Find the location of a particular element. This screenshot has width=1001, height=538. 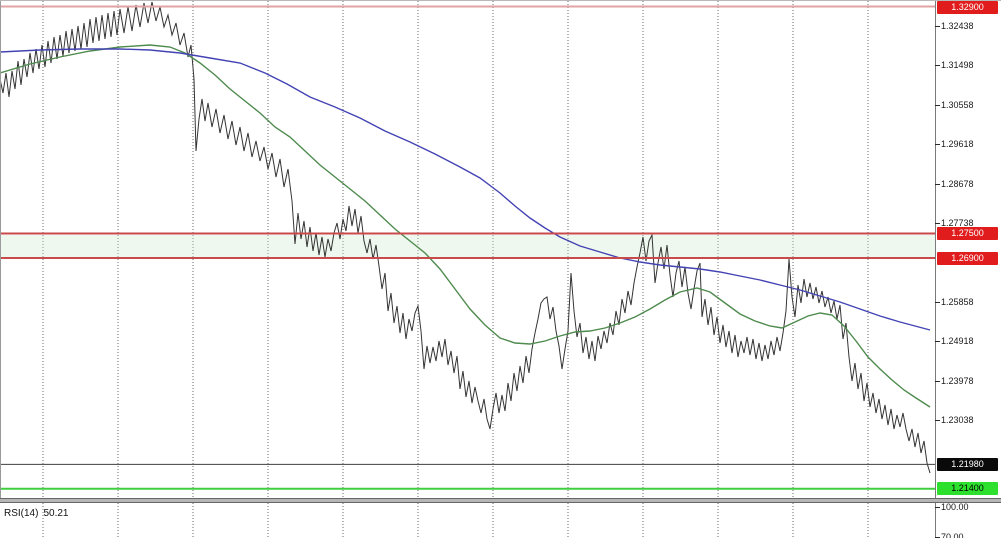

resistance-zone-band is located at coordinates (467, 246).